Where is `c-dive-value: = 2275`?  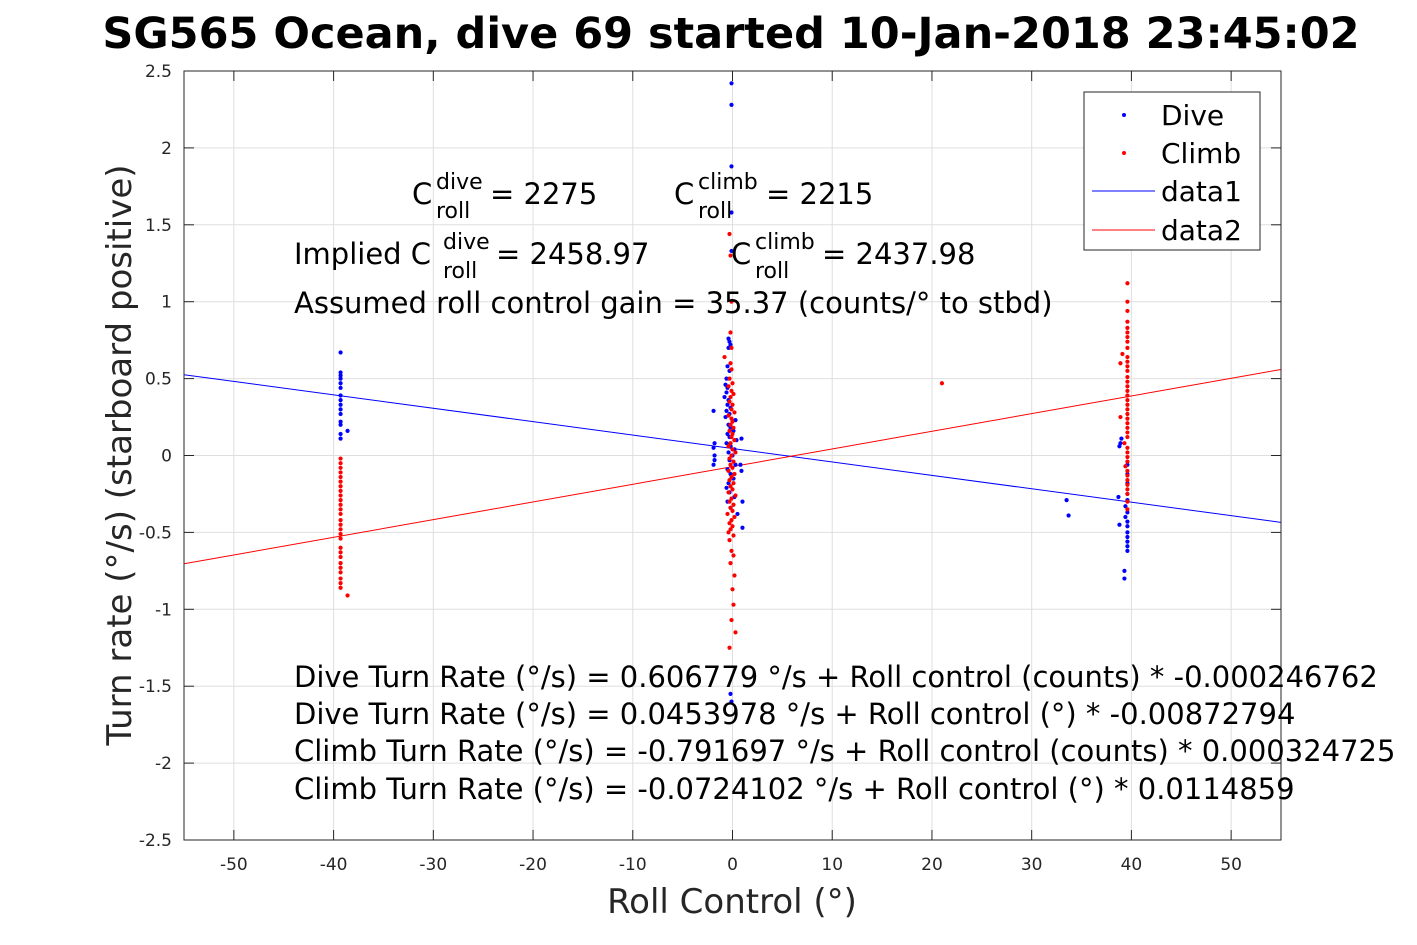
c-dive-value: = 2275 is located at coordinates (543, 194).